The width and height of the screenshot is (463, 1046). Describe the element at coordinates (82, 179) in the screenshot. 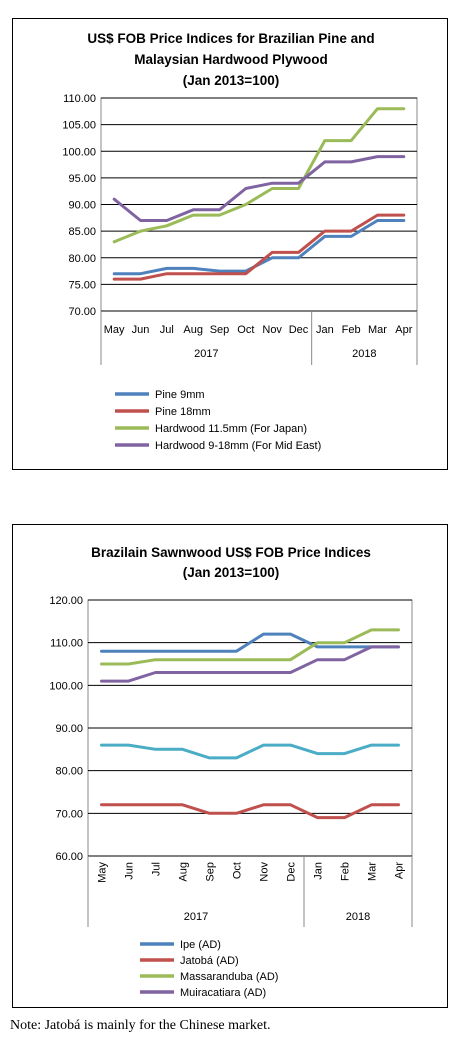

I see `y-tick-label: 95.00` at that location.